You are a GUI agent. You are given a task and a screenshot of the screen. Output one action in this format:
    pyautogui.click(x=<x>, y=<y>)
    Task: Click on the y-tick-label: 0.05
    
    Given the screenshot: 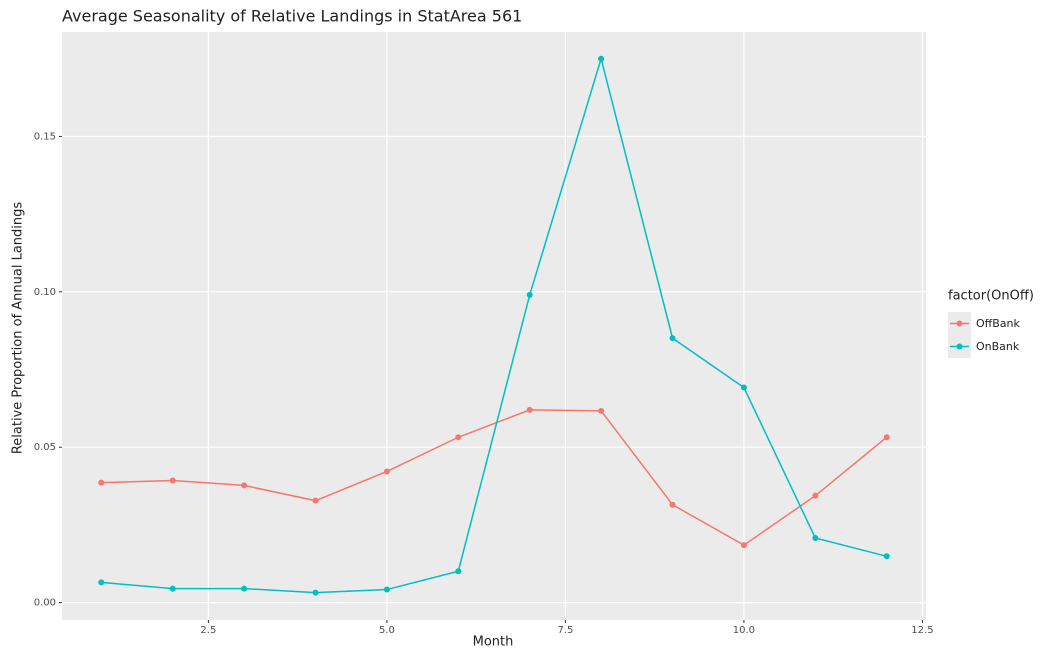 What is the action you would take?
    pyautogui.click(x=45, y=447)
    